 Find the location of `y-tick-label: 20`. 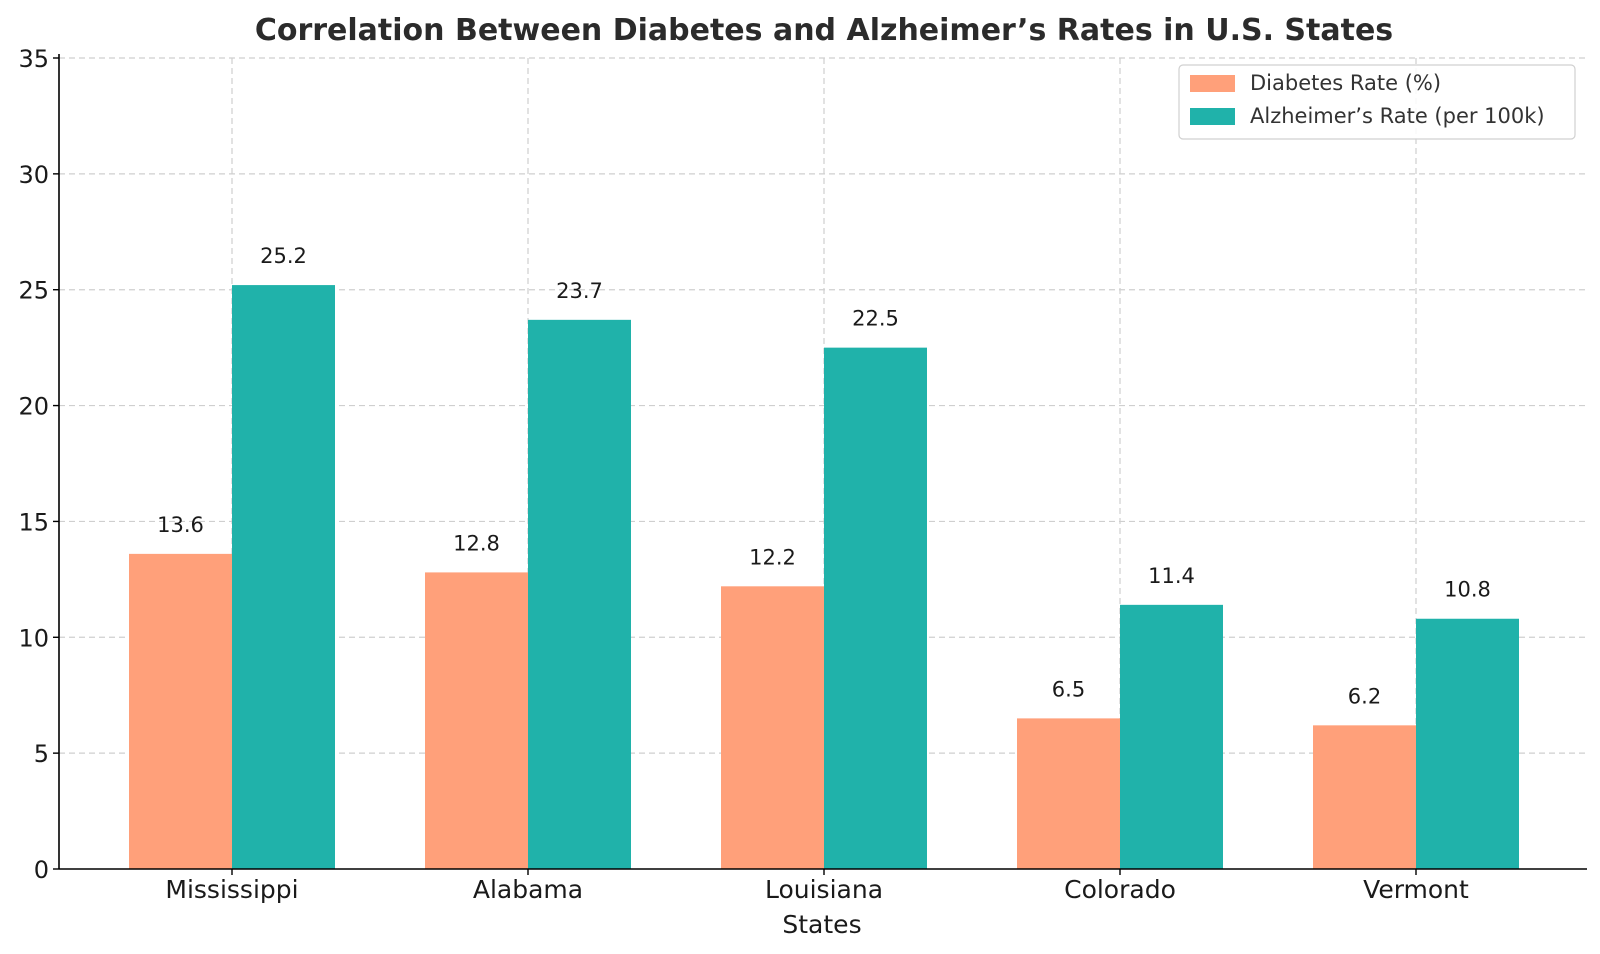

y-tick-label: 20 is located at coordinates (33, 407).